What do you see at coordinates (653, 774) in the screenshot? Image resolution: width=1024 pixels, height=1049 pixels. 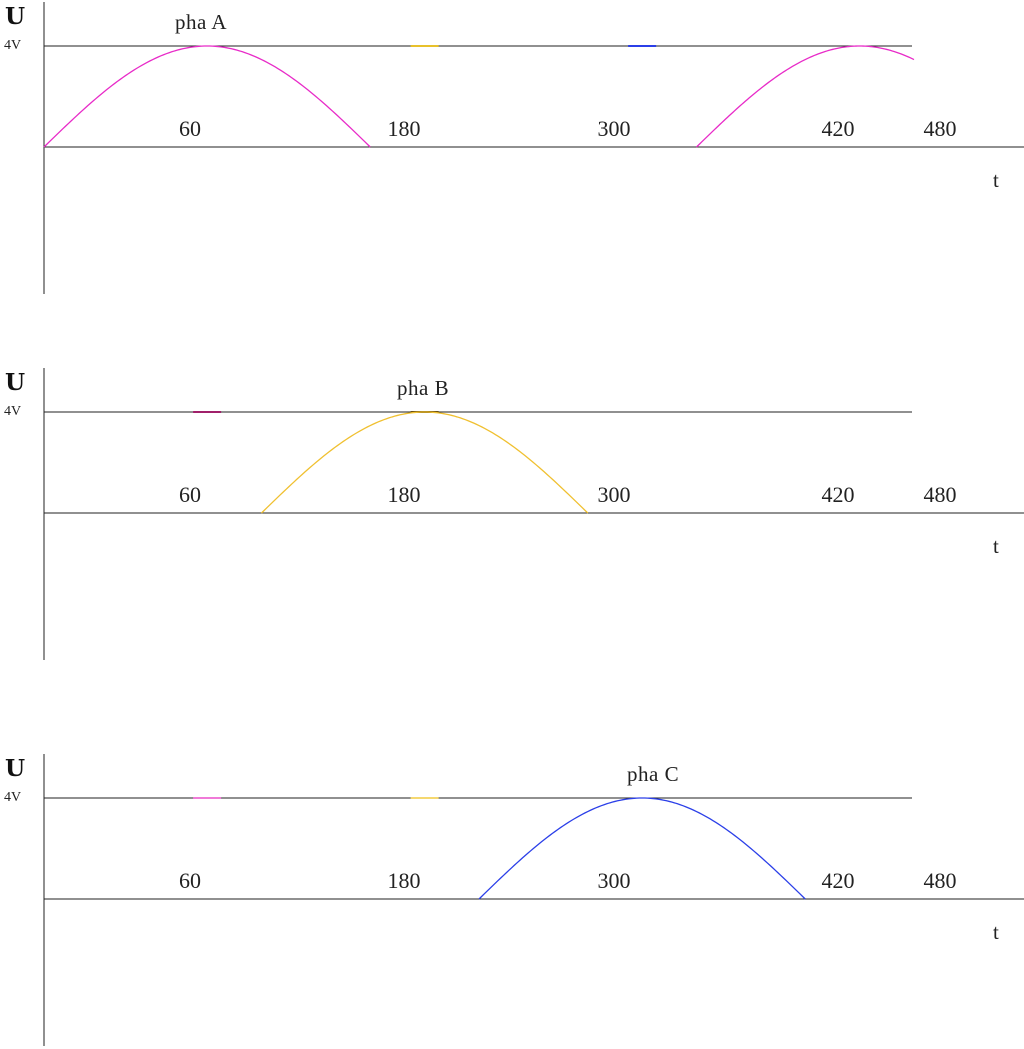 I see `chart-title: pha C` at bounding box center [653, 774].